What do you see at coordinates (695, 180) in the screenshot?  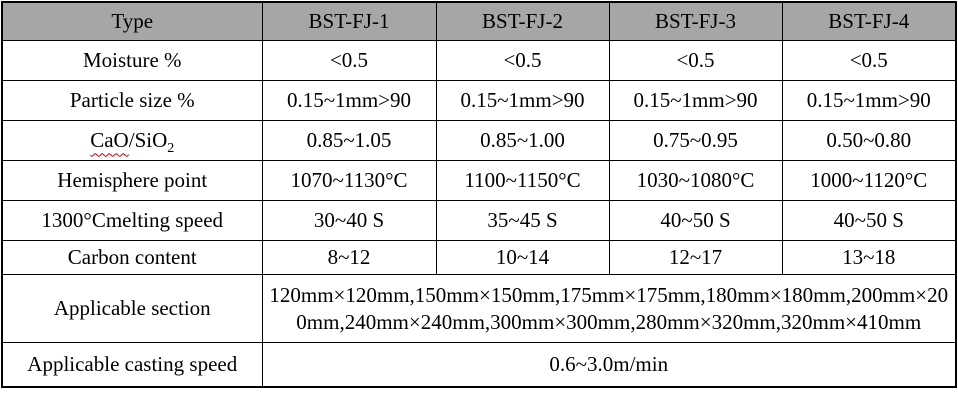 I see `cell-value: 1030~1080°C` at bounding box center [695, 180].